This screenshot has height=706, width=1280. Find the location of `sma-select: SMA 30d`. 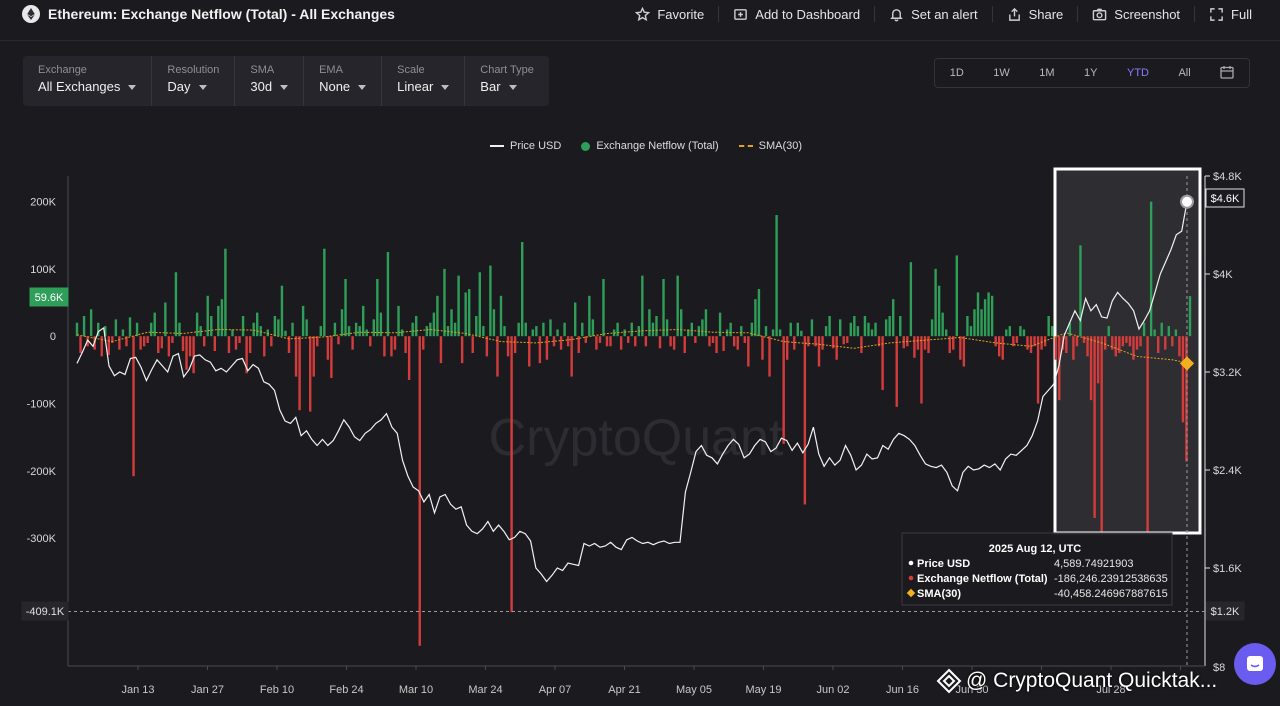

sma-select: SMA 30d is located at coordinates (268, 81).